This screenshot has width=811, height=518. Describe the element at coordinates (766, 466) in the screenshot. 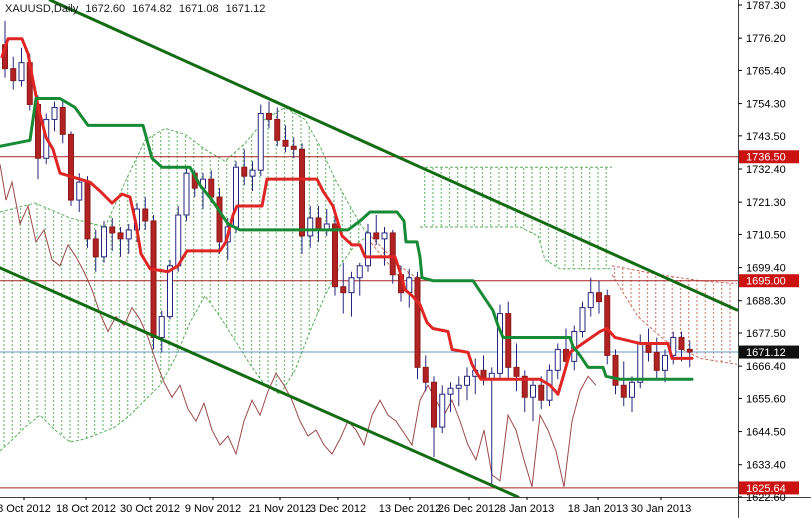

I see `price-tick-label: 1633.40` at that location.